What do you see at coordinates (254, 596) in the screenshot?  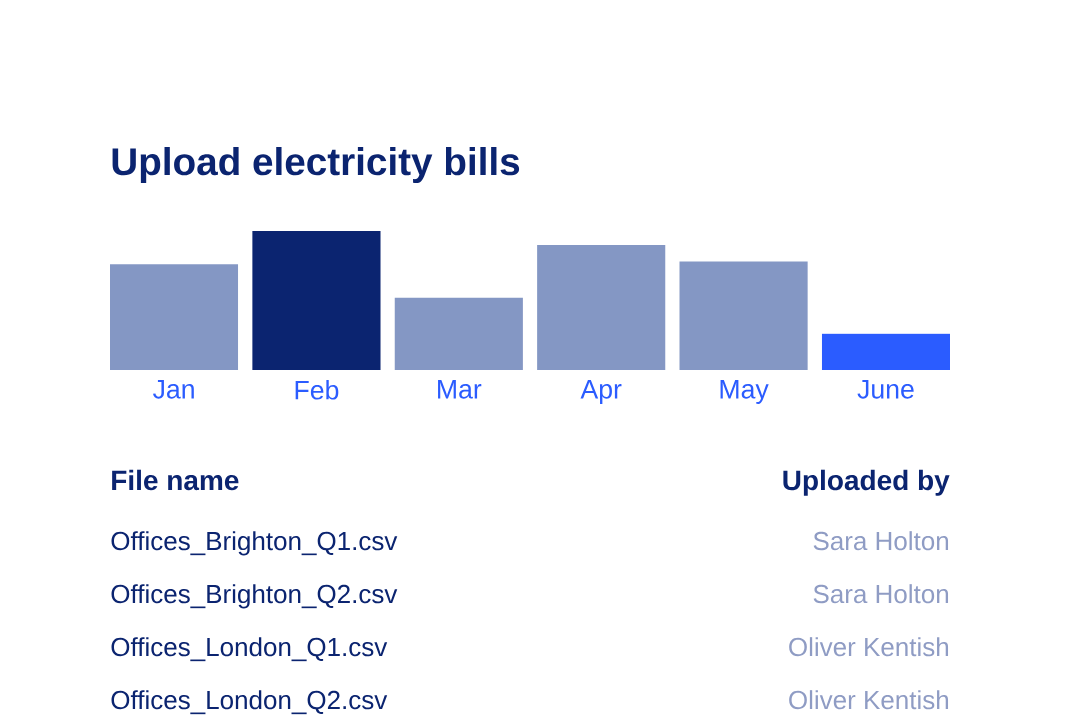 I see `text: Offices_Brighton_Q2.csv` at bounding box center [254, 596].